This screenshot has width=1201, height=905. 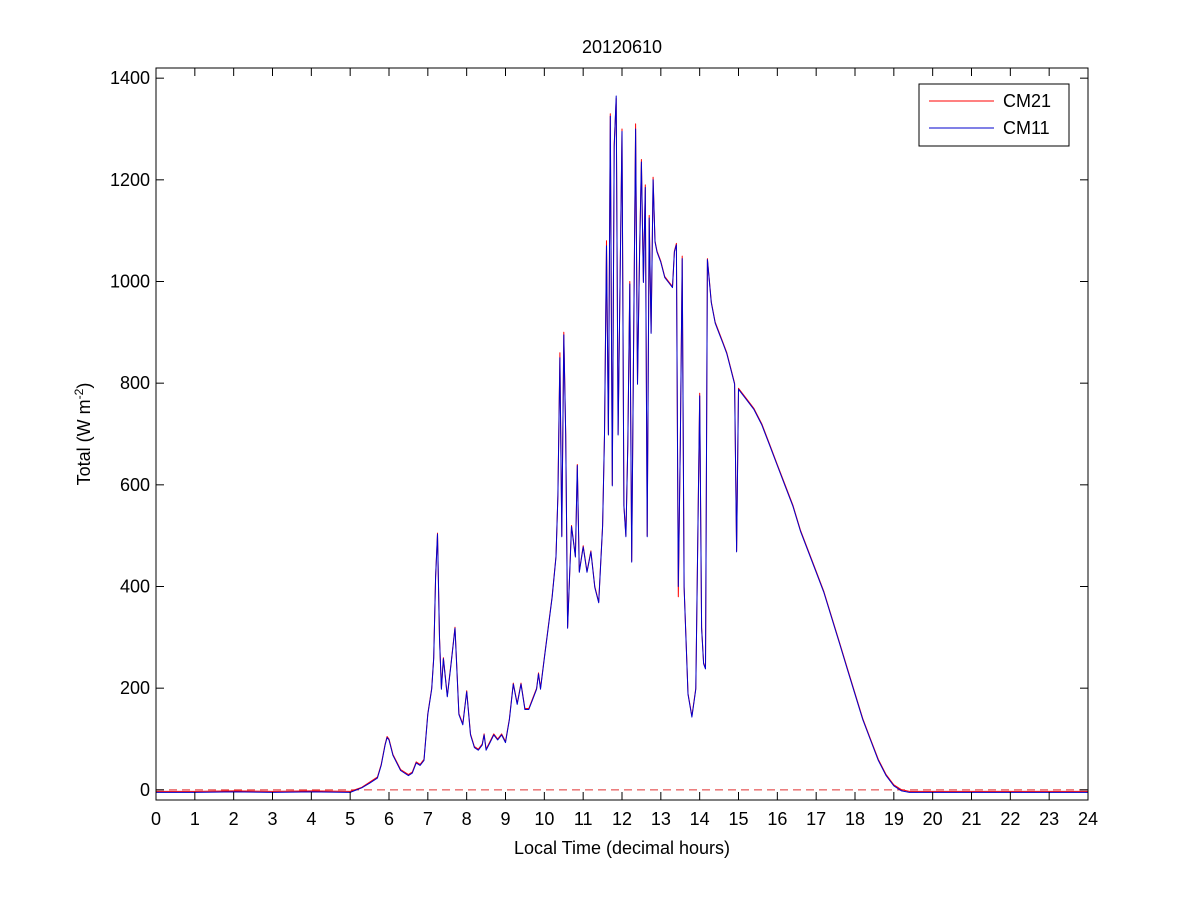 I want to click on x-tick-label: 10, so click(x=544, y=819).